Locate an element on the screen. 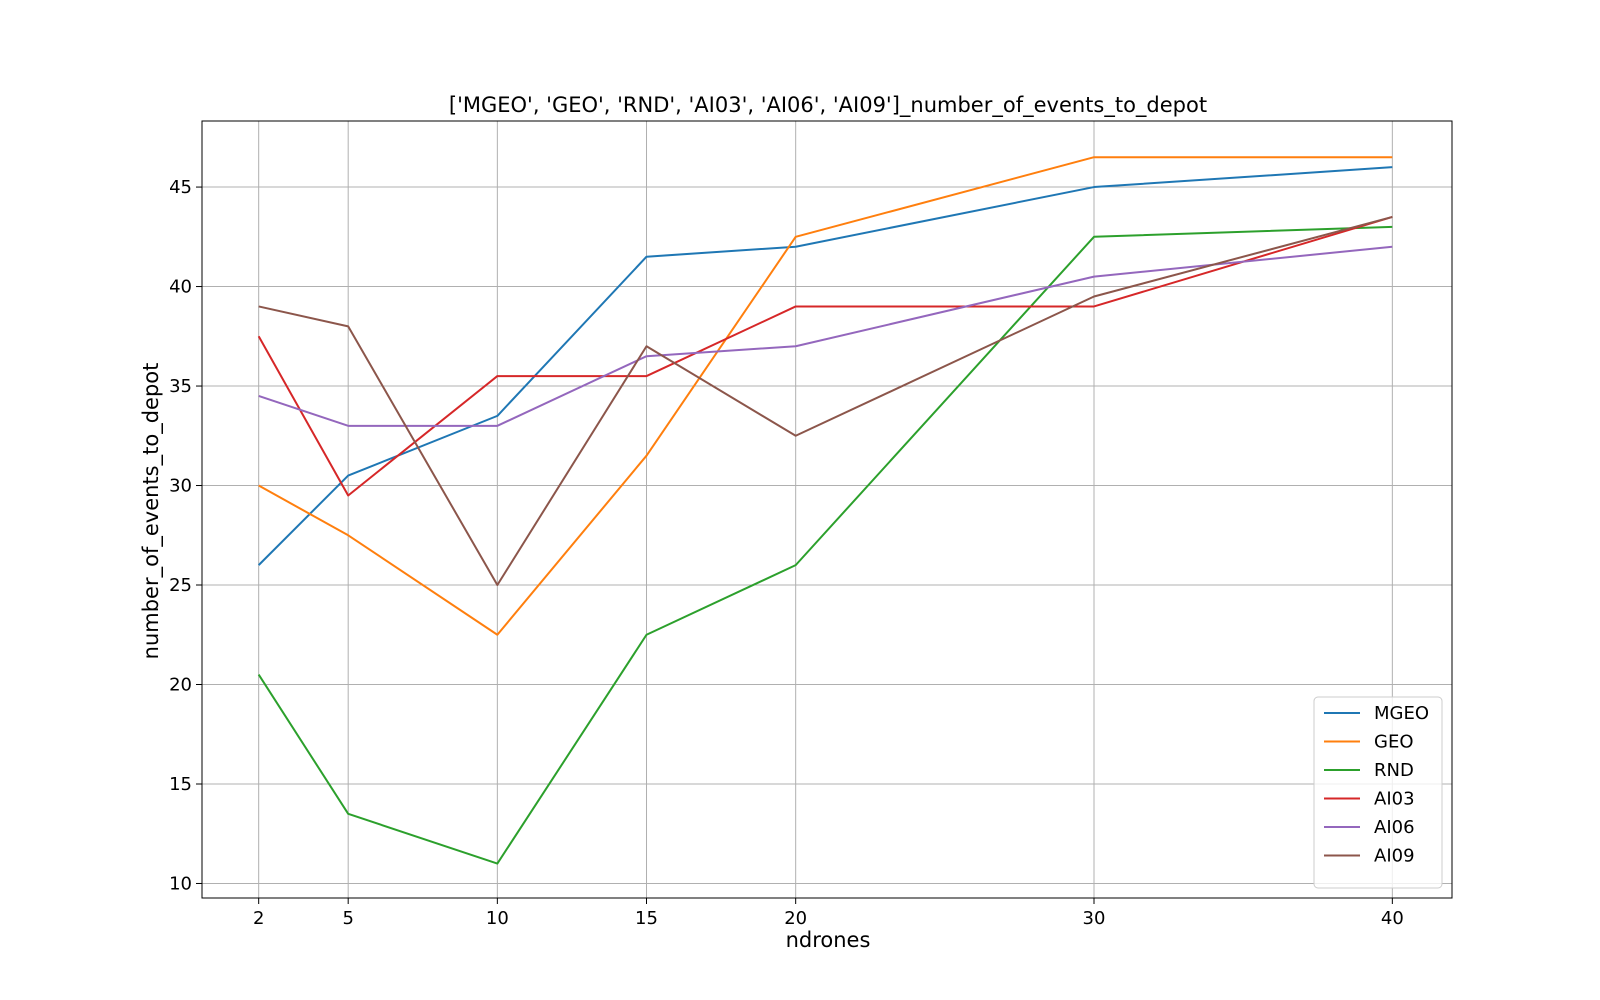 The width and height of the screenshot is (1600, 1000). legend-label-geo: GEO is located at coordinates (1394, 742).